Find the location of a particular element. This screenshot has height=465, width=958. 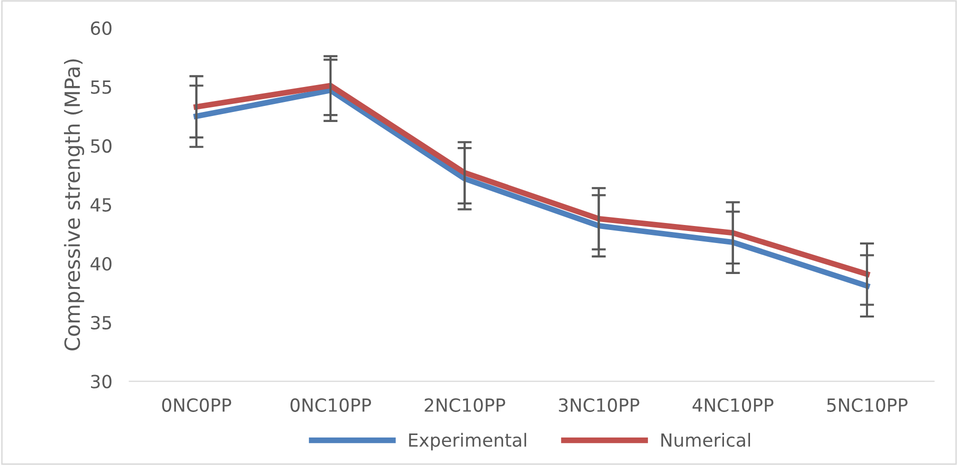

y-tick-label: 45 is located at coordinates (101, 205).